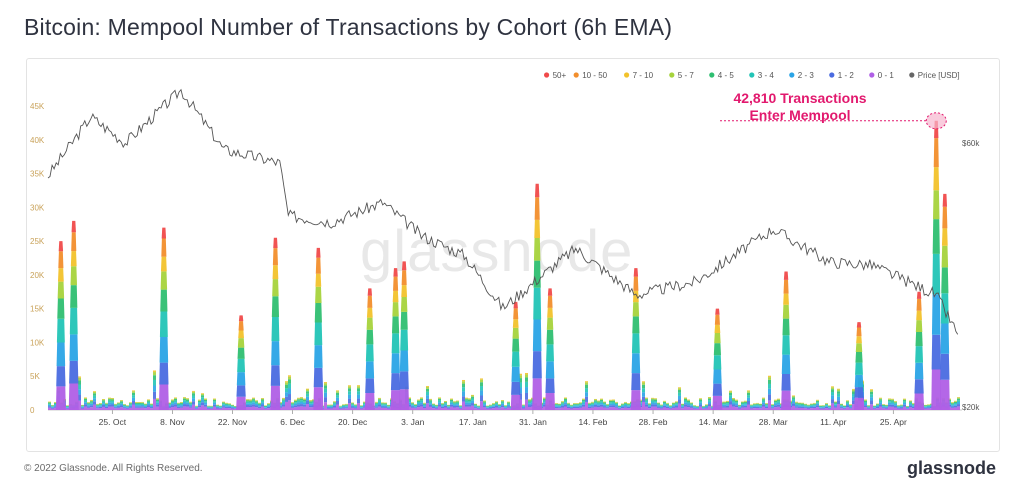 Image resolution: width=1024 pixels, height=498 pixels. Describe the element at coordinates (37, 174) in the screenshot. I see `y-tick-label: 35K` at that location.